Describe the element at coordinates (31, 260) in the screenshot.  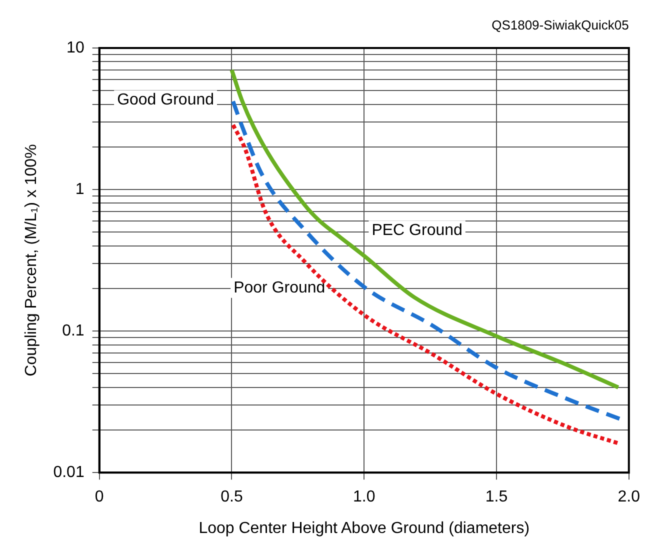
I see `y-axis-title: Coupling Percent, (M/L₁) x 100%` at that location.